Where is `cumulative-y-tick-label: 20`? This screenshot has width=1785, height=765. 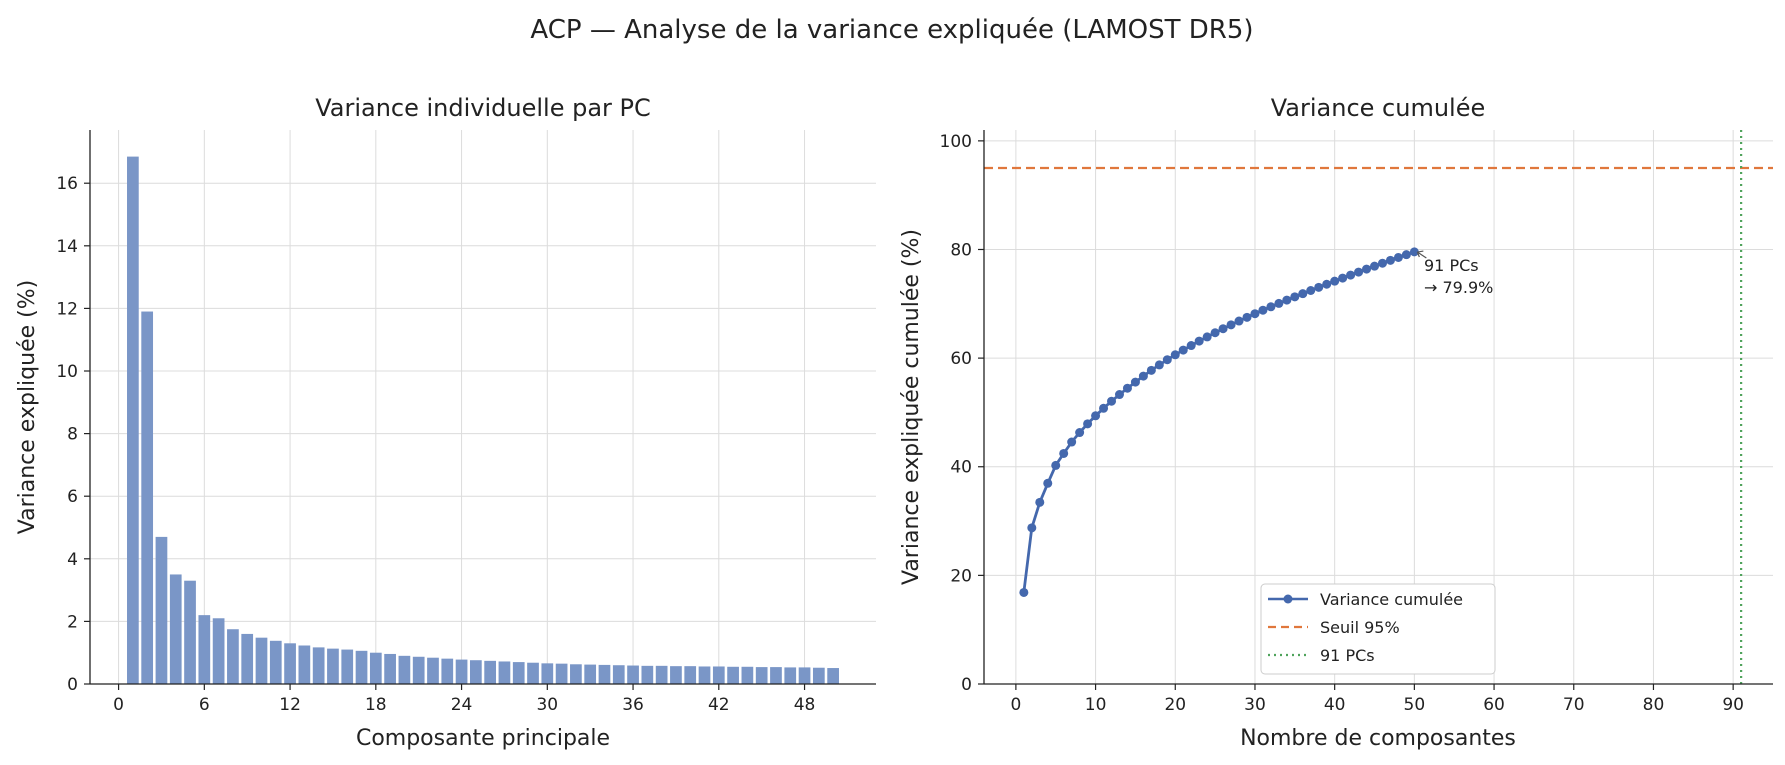
cumulative-y-tick-label: 20 is located at coordinates (961, 576).